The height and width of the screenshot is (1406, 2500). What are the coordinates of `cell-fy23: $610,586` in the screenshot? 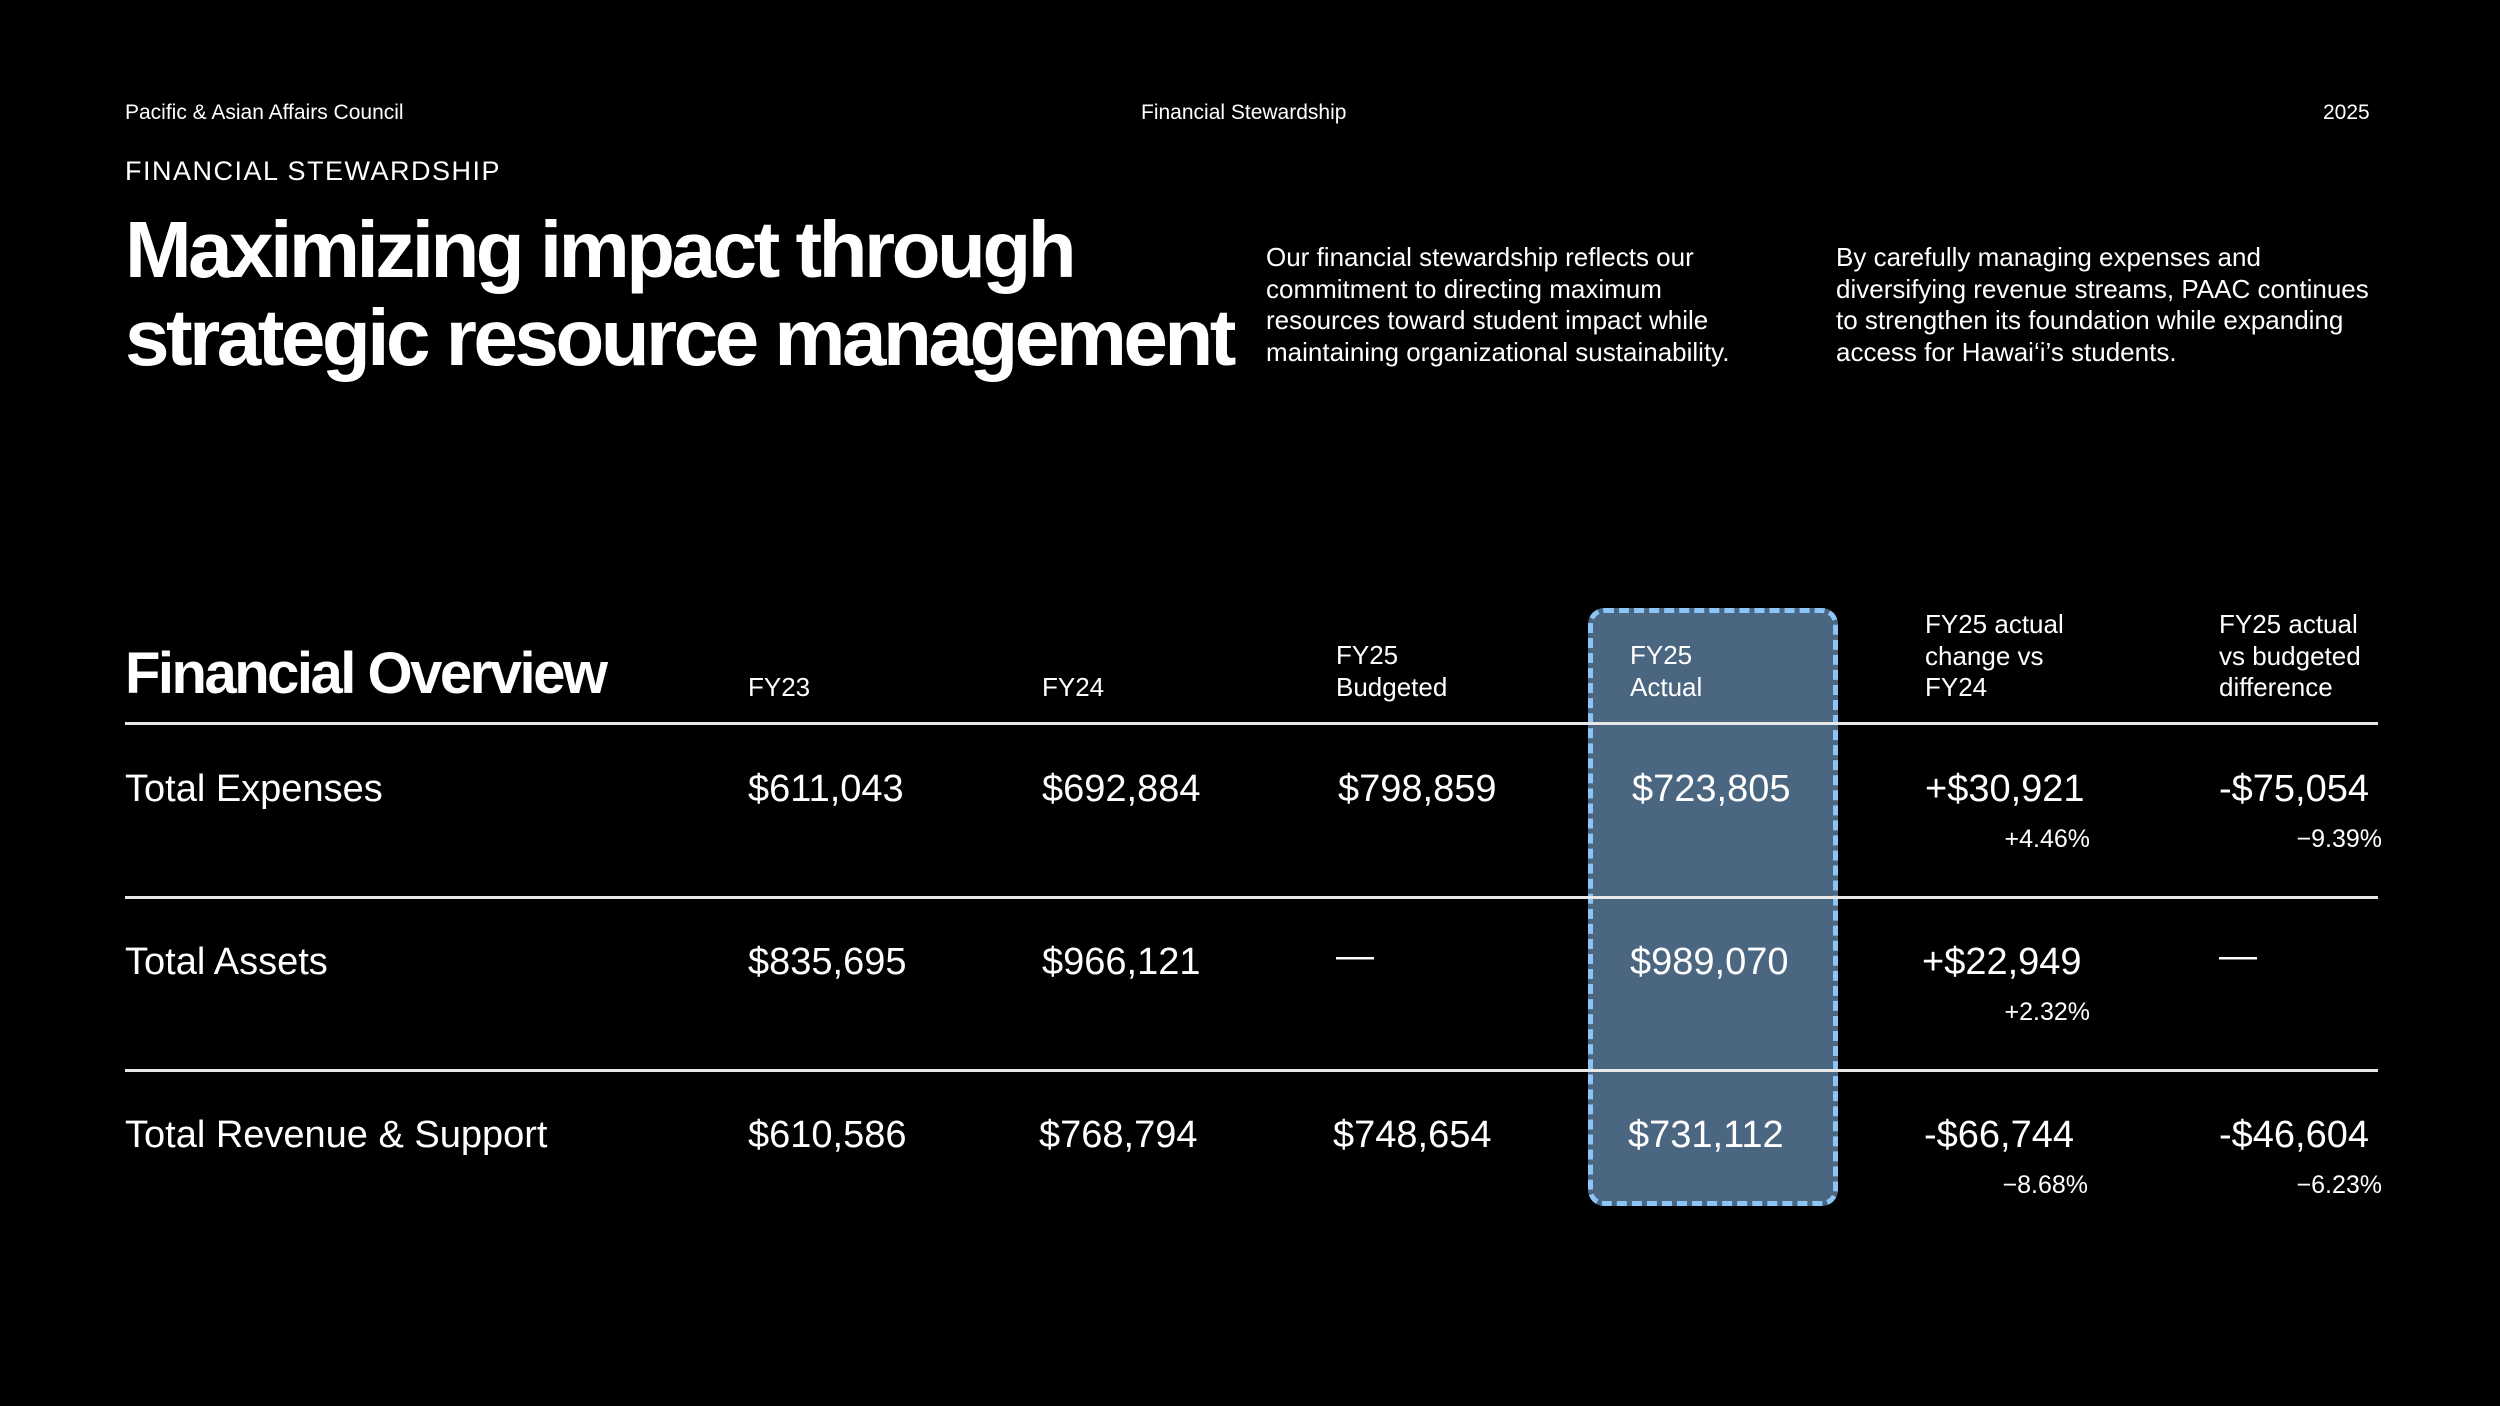 It's located at (827, 1135).